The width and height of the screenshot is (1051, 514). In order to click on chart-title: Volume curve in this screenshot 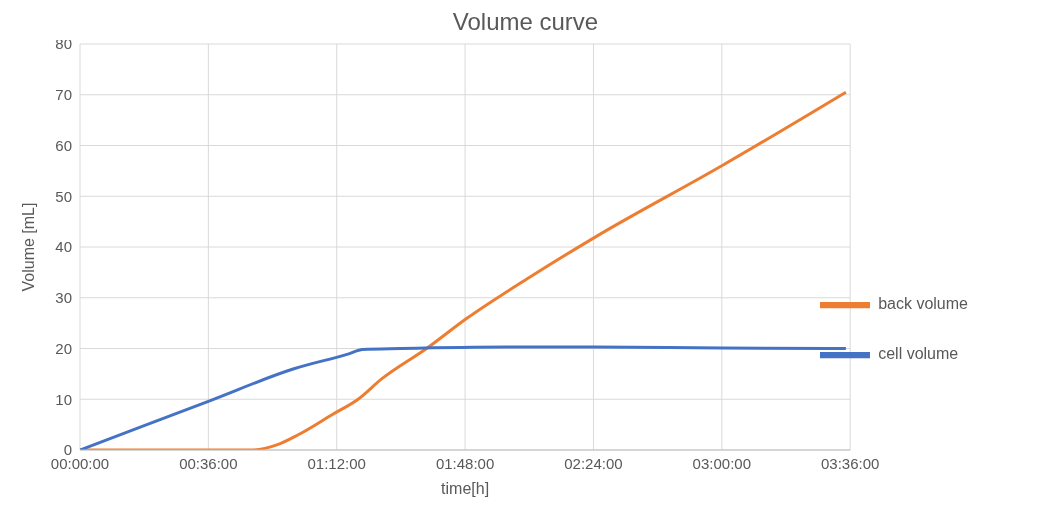, I will do `click(525, 21)`.